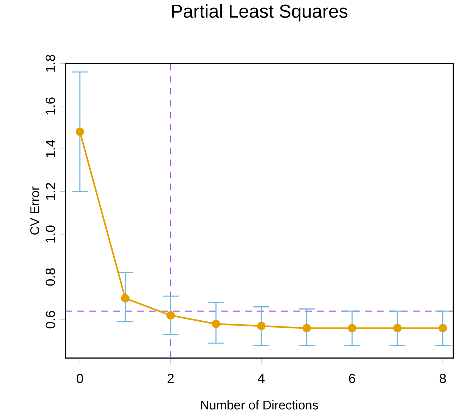 Image resolution: width=454 pixels, height=417 pixels. What do you see at coordinates (51, 234) in the screenshot?
I see `y-tick-label: 1.0` at bounding box center [51, 234].